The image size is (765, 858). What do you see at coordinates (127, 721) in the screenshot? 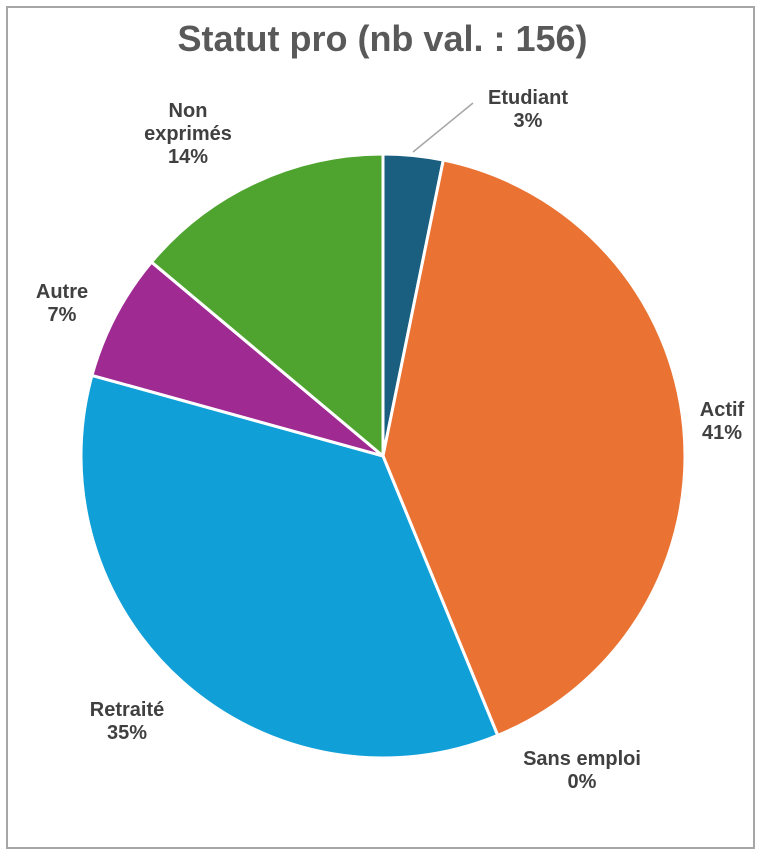
I see `data-label-retraite: Retraité 35%` at bounding box center [127, 721].